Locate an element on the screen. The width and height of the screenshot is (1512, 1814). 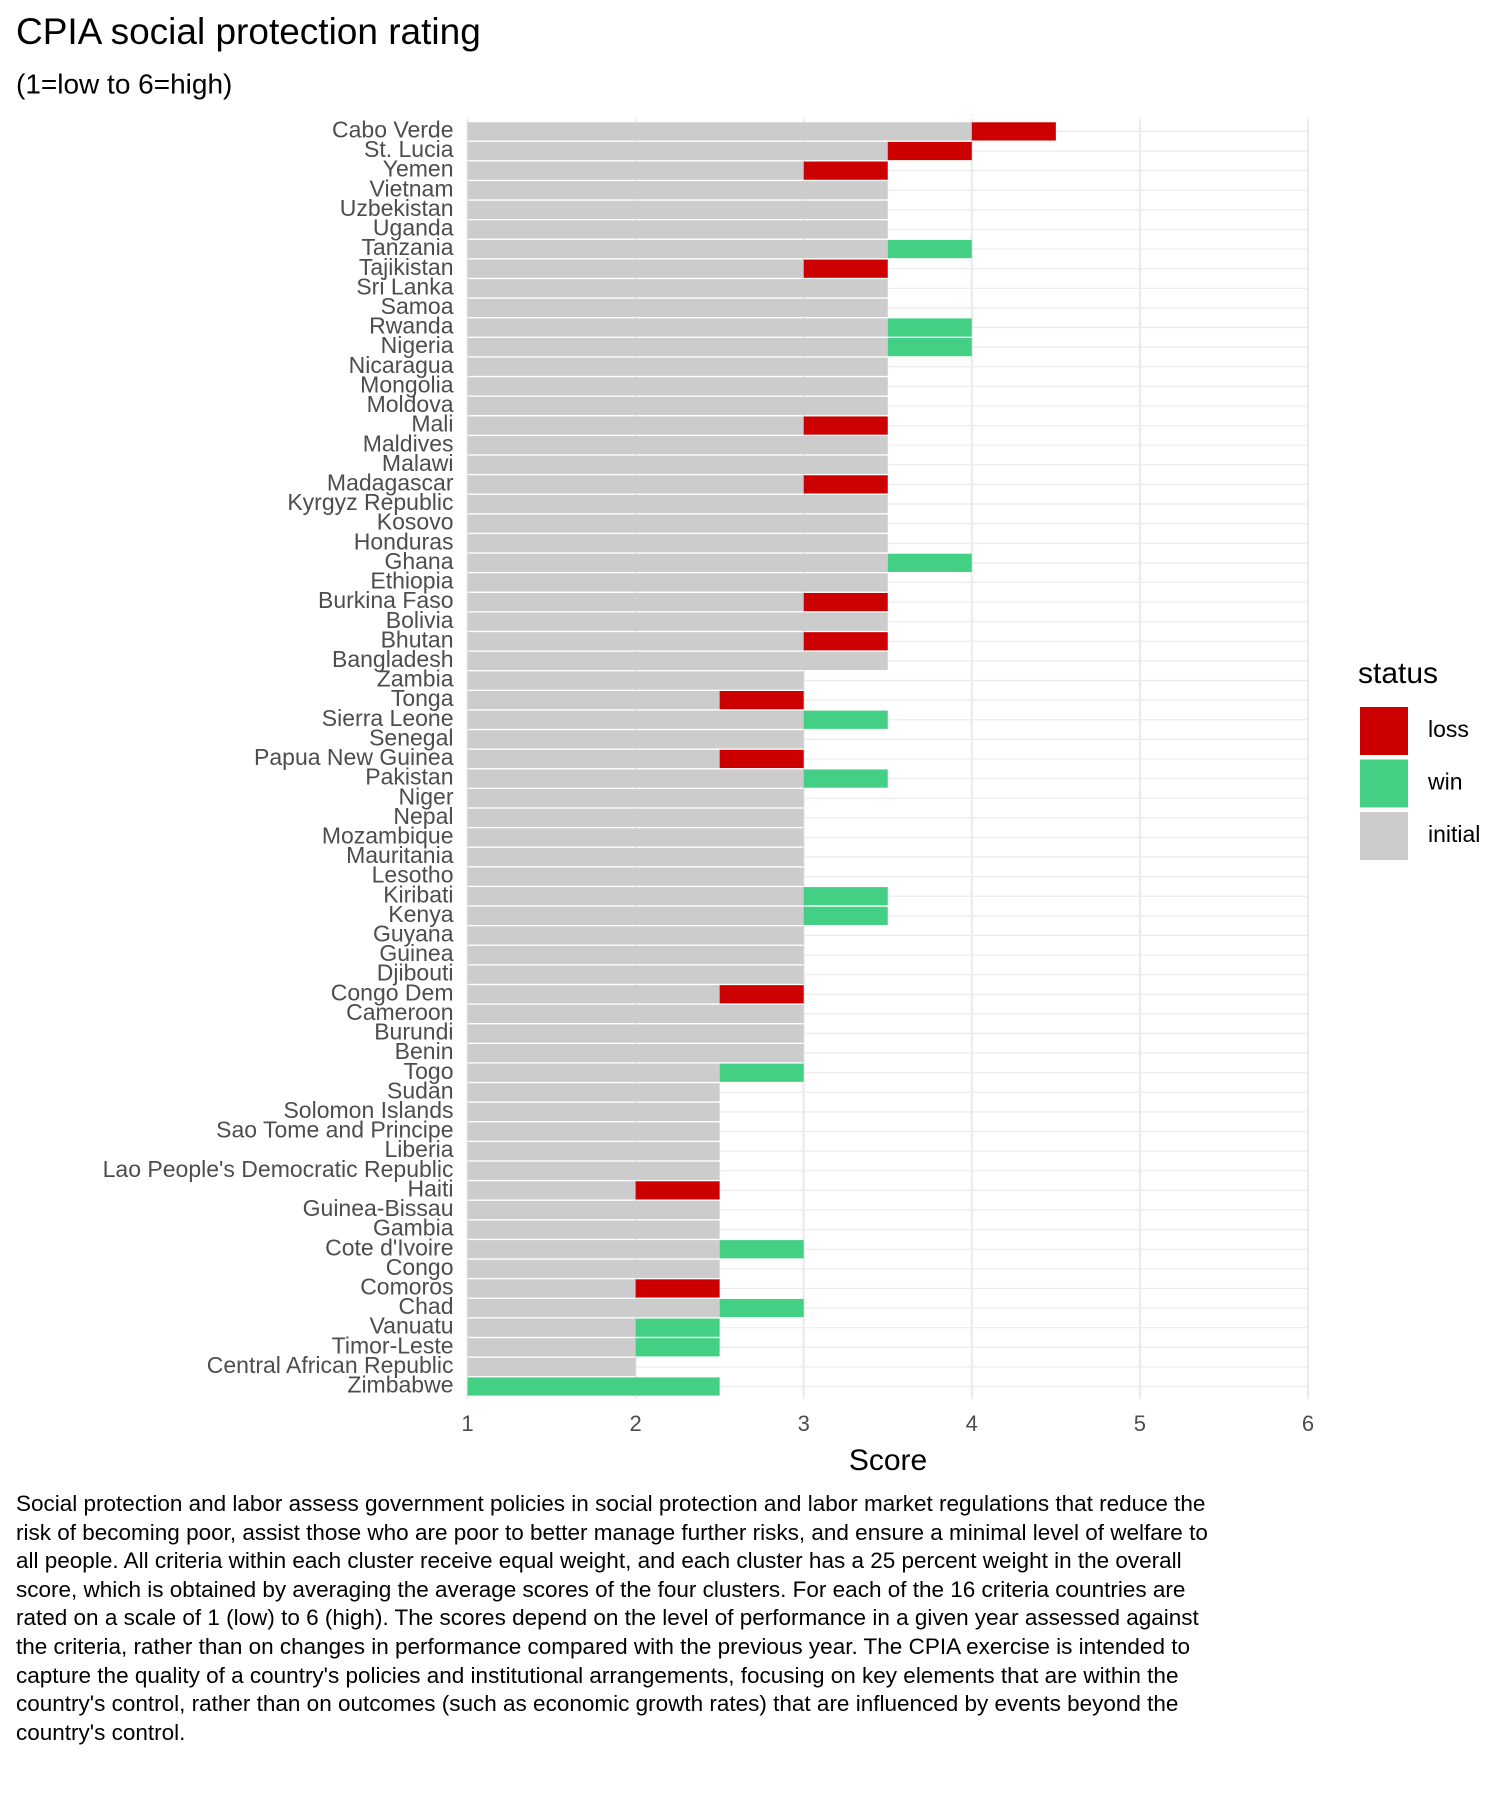
y-tick-label: Djibouti is located at coordinates (415, 973).